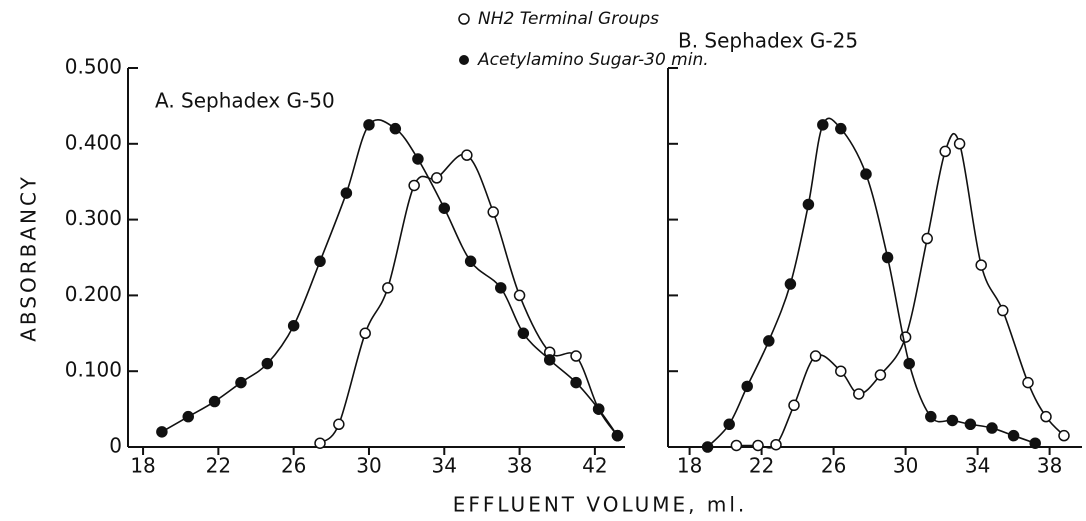  I want to click on x-tick-label: 42, so click(594, 466).